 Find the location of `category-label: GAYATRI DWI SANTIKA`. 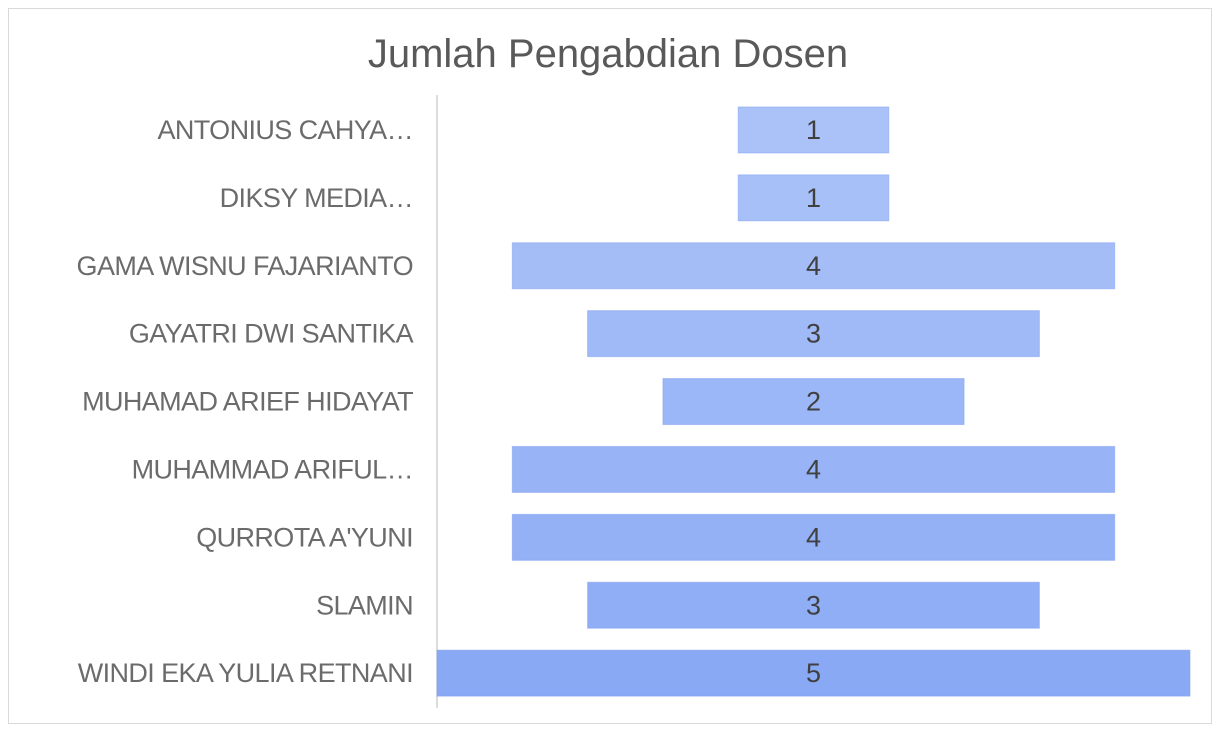

category-label: GAYATRI DWI SANTIKA is located at coordinates (271, 334).